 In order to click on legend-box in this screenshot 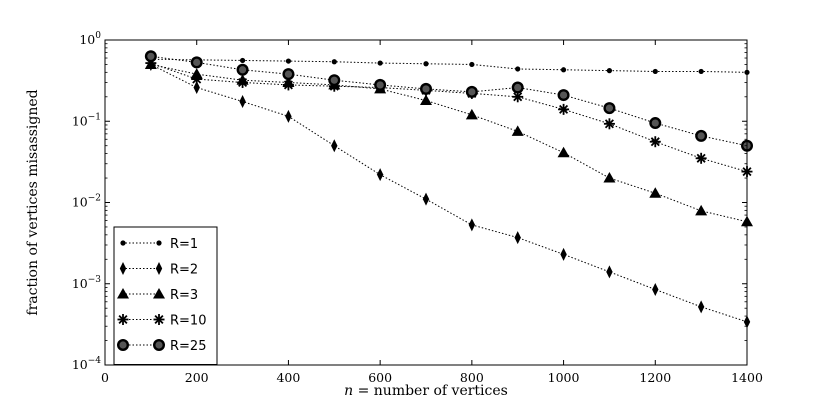, I will do `click(165, 295)`.